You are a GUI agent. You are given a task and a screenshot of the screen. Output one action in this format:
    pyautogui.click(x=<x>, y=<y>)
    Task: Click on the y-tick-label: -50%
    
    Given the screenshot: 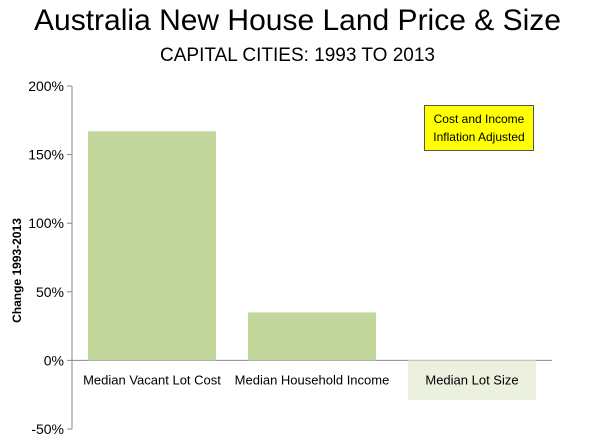 What is the action you would take?
    pyautogui.click(x=47, y=429)
    